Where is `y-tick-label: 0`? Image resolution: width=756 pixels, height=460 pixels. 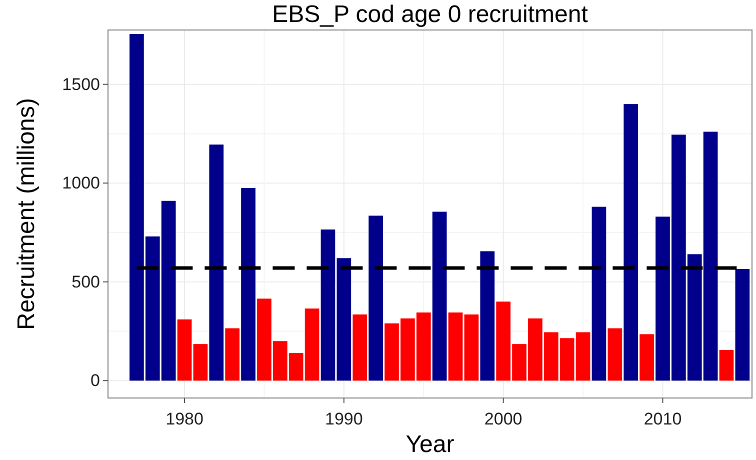
y-tick-label: 0 is located at coordinates (95, 380).